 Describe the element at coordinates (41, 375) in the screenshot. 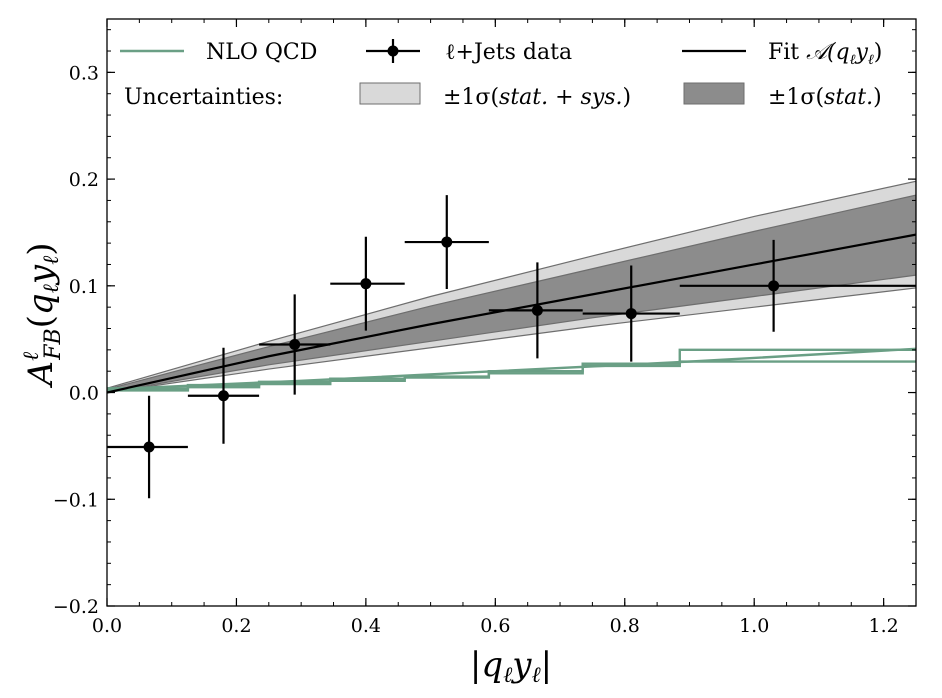

I see `y-axis-label-a: A` at that location.